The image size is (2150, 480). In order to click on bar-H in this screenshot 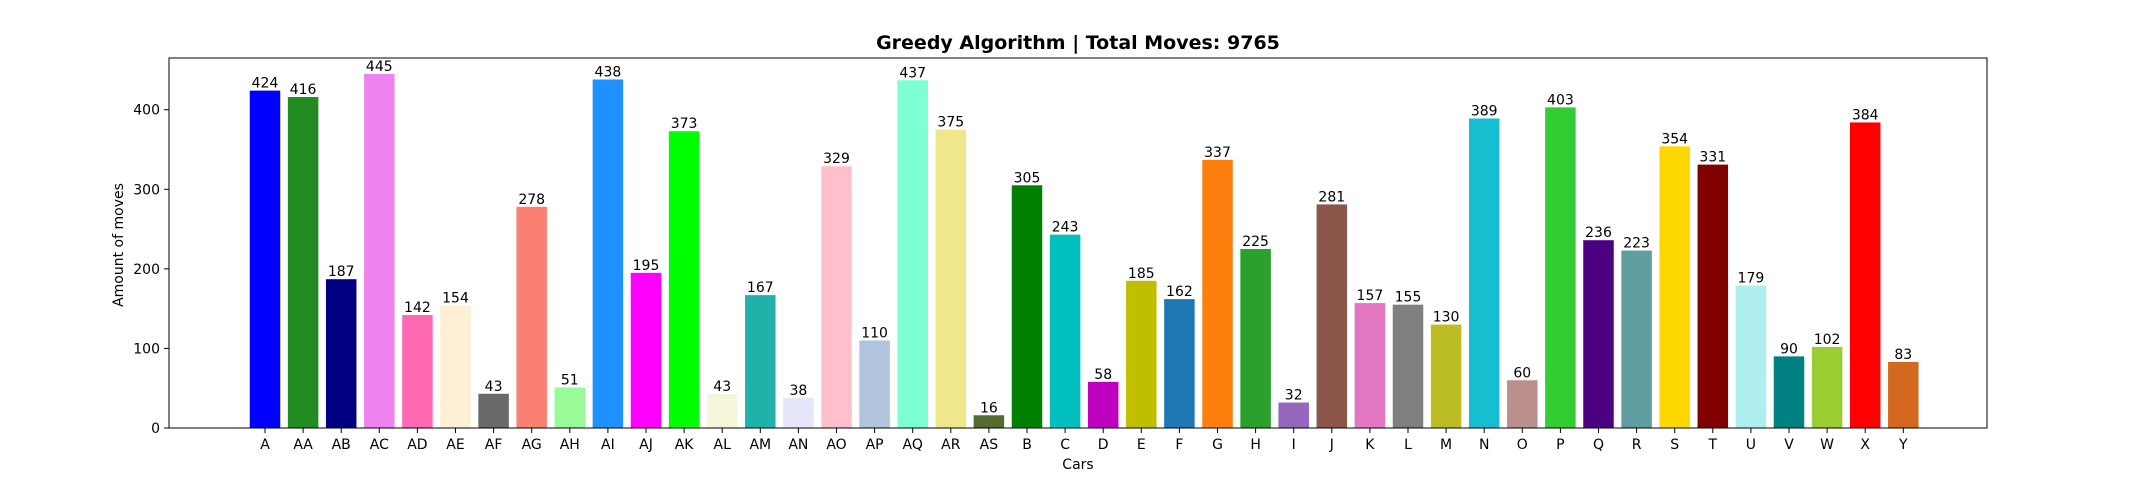, I will do `click(1255, 338)`.